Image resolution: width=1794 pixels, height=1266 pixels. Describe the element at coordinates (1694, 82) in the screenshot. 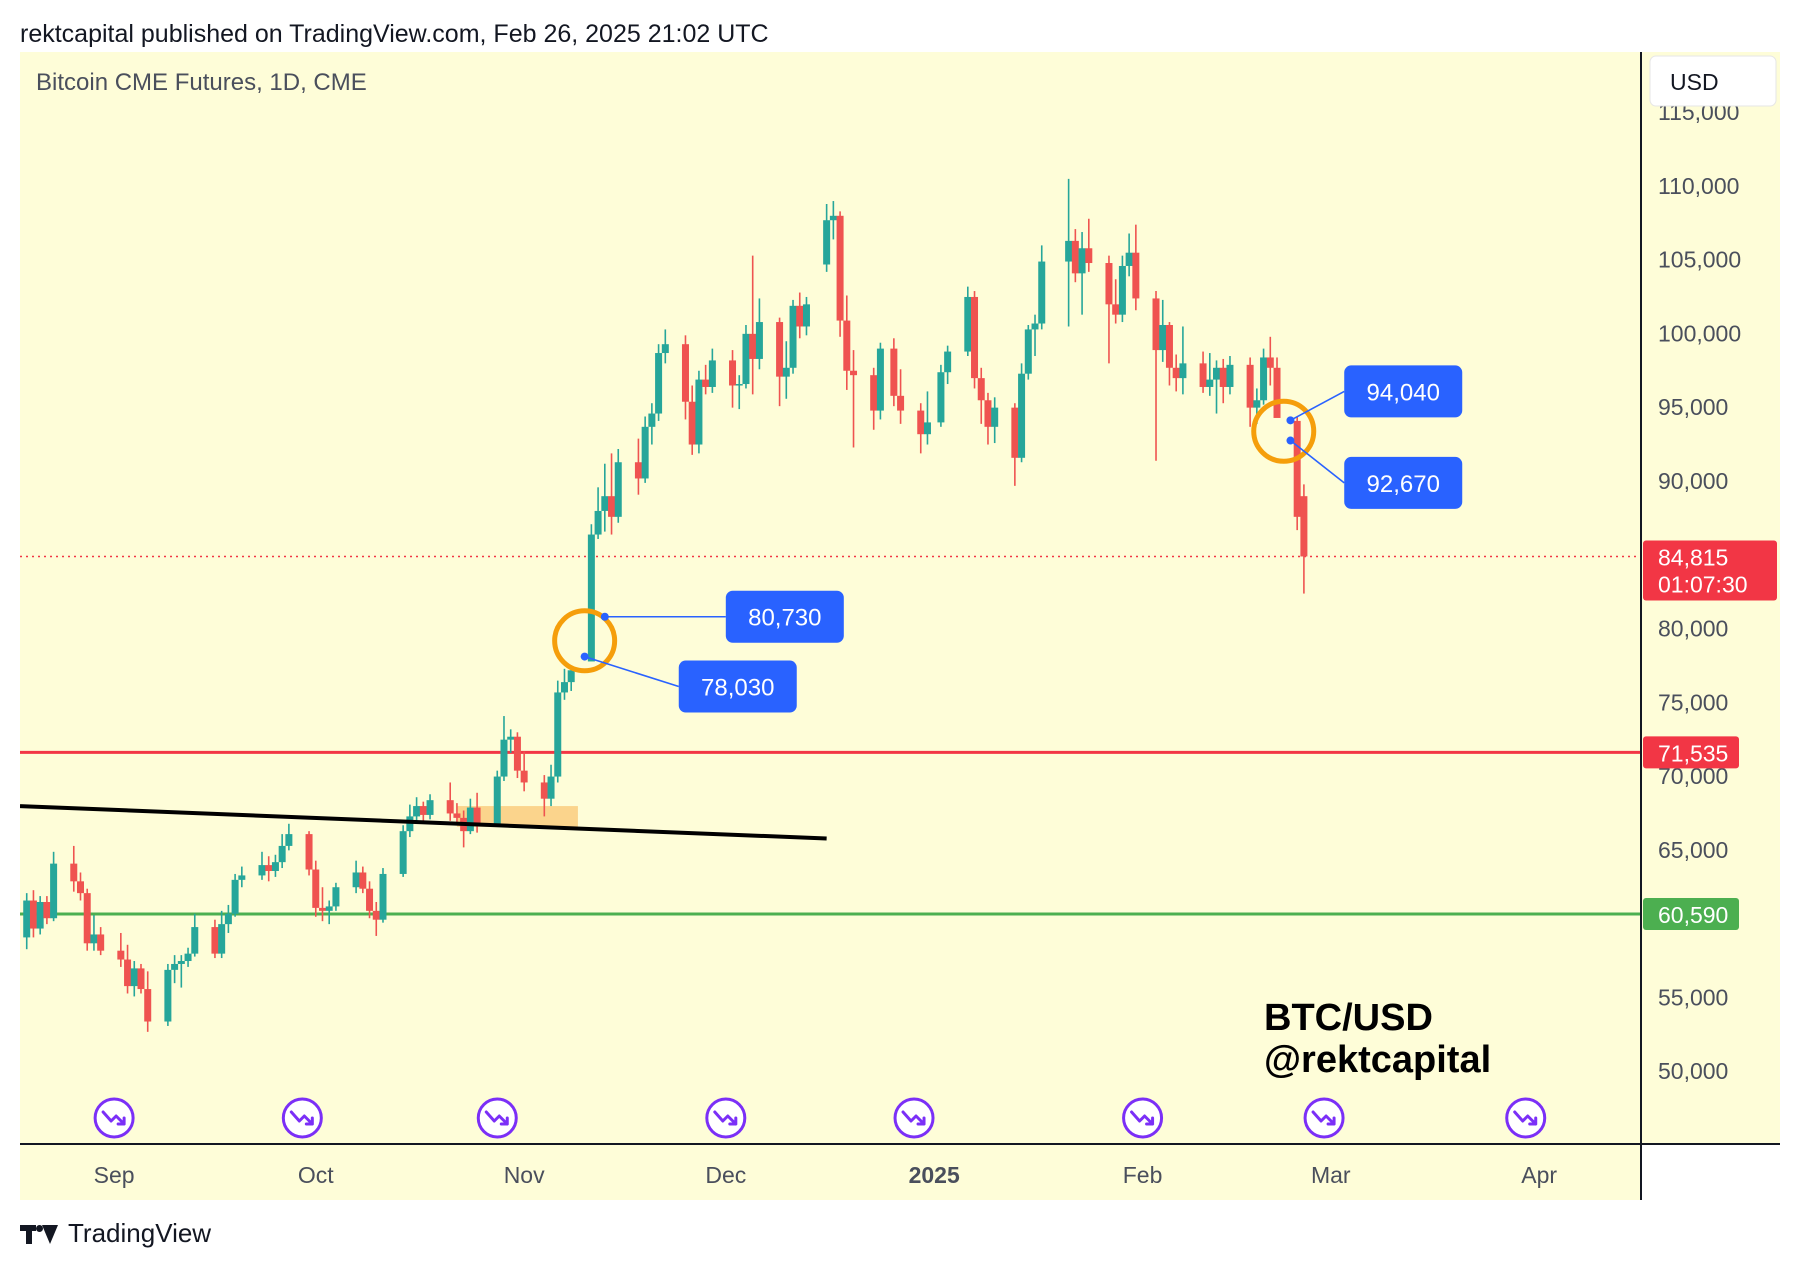

I see `currency-label: USD` at that location.